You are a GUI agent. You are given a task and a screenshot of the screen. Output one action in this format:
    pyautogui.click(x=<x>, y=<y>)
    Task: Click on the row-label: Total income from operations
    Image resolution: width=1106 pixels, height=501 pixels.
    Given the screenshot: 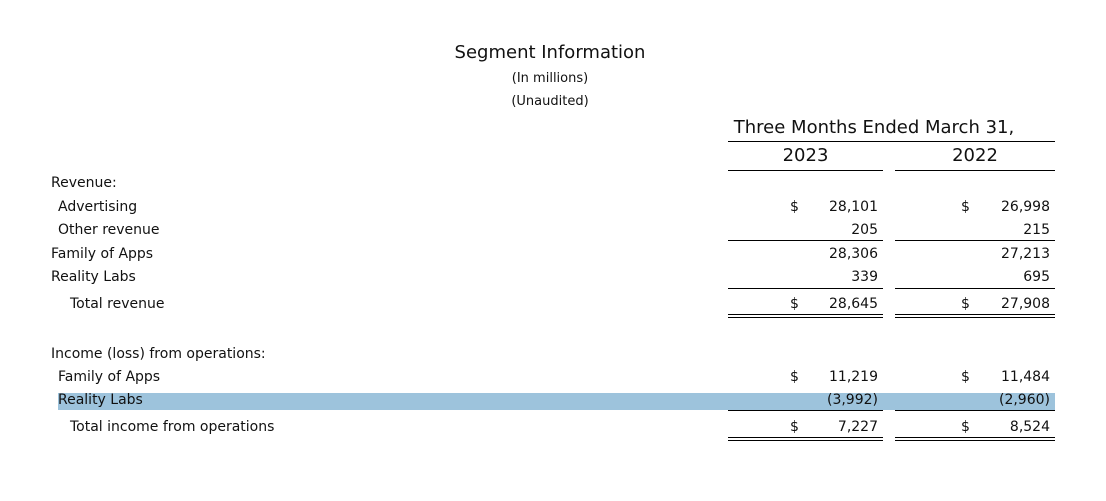 What is the action you would take?
    pyautogui.click(x=172, y=427)
    